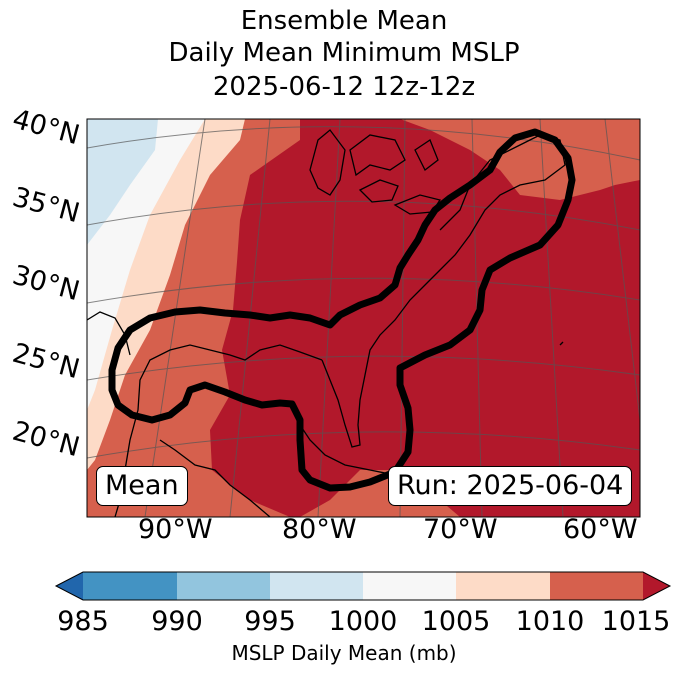 The height and width of the screenshot is (674, 688). What do you see at coordinates (550, 621) in the screenshot?
I see `colorbar-tick-1010: 1010` at bounding box center [550, 621].